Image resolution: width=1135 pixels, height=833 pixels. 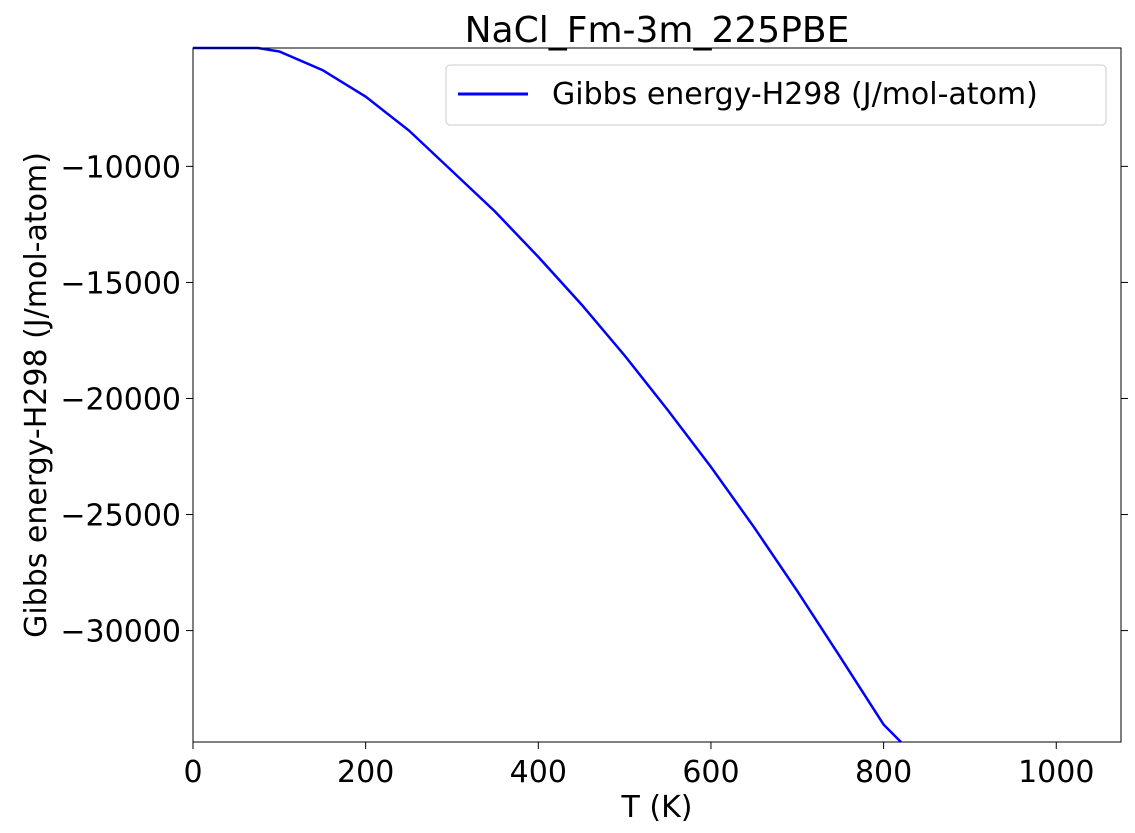 What do you see at coordinates (192, 772) in the screenshot?
I see `x-tick-label: 0` at bounding box center [192, 772].